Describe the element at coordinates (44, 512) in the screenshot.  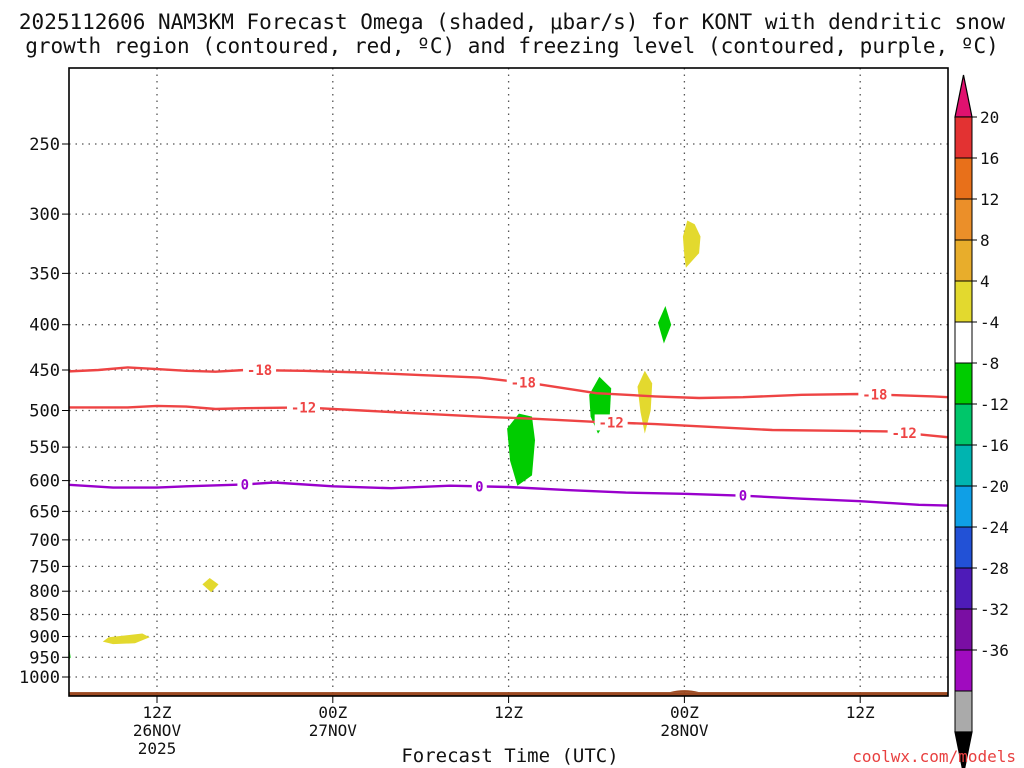
I see `y-tick-label-650: 650` at that location.